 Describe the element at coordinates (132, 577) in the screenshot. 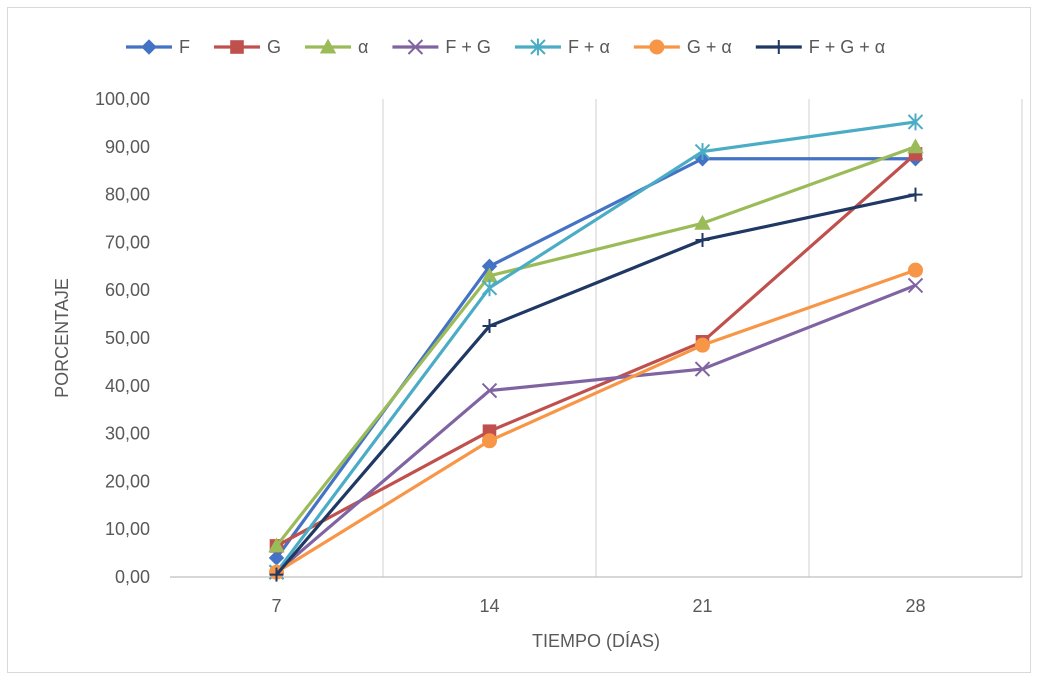

I see `y-tick-label: 0,00` at that location.